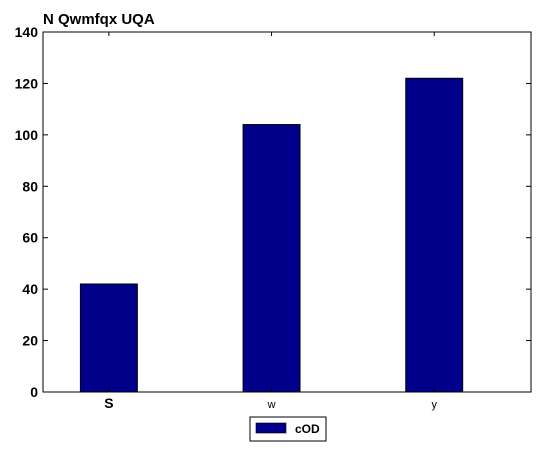  Describe the element at coordinates (30, 341) in the screenshot. I see `y-tick-label: 20` at that location.